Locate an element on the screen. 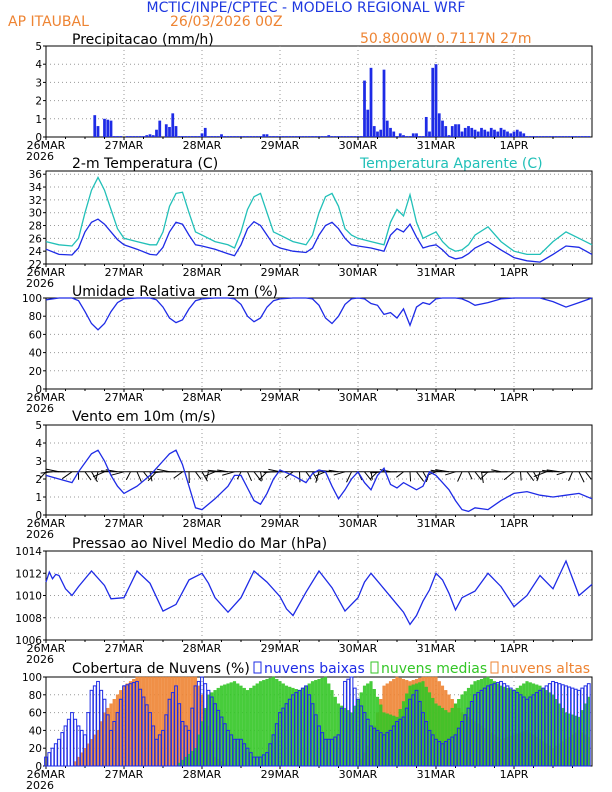 This screenshot has height=792, width=612. header-title: MCTIC/INPE/CPTEC - MODELO REGIONAL WRF is located at coordinates (306, 8).